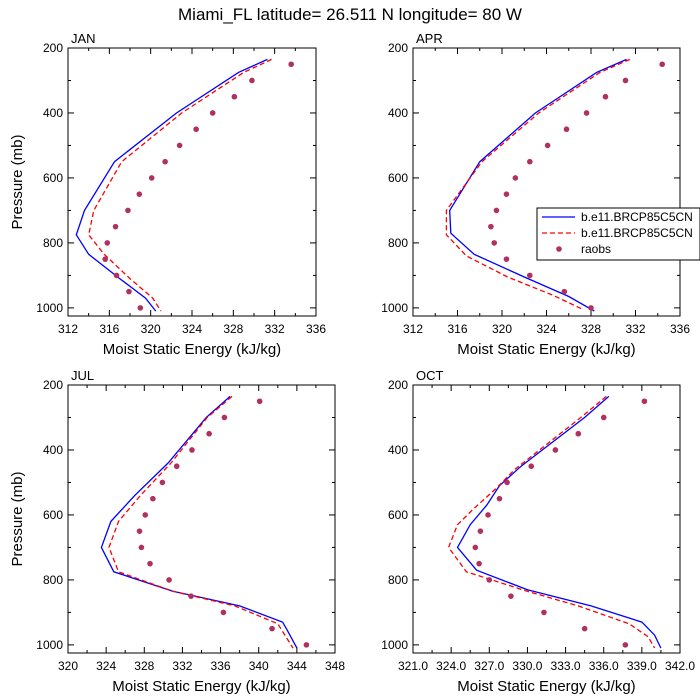  I want to click on x-tick-label: 333.0, so click(566, 666).